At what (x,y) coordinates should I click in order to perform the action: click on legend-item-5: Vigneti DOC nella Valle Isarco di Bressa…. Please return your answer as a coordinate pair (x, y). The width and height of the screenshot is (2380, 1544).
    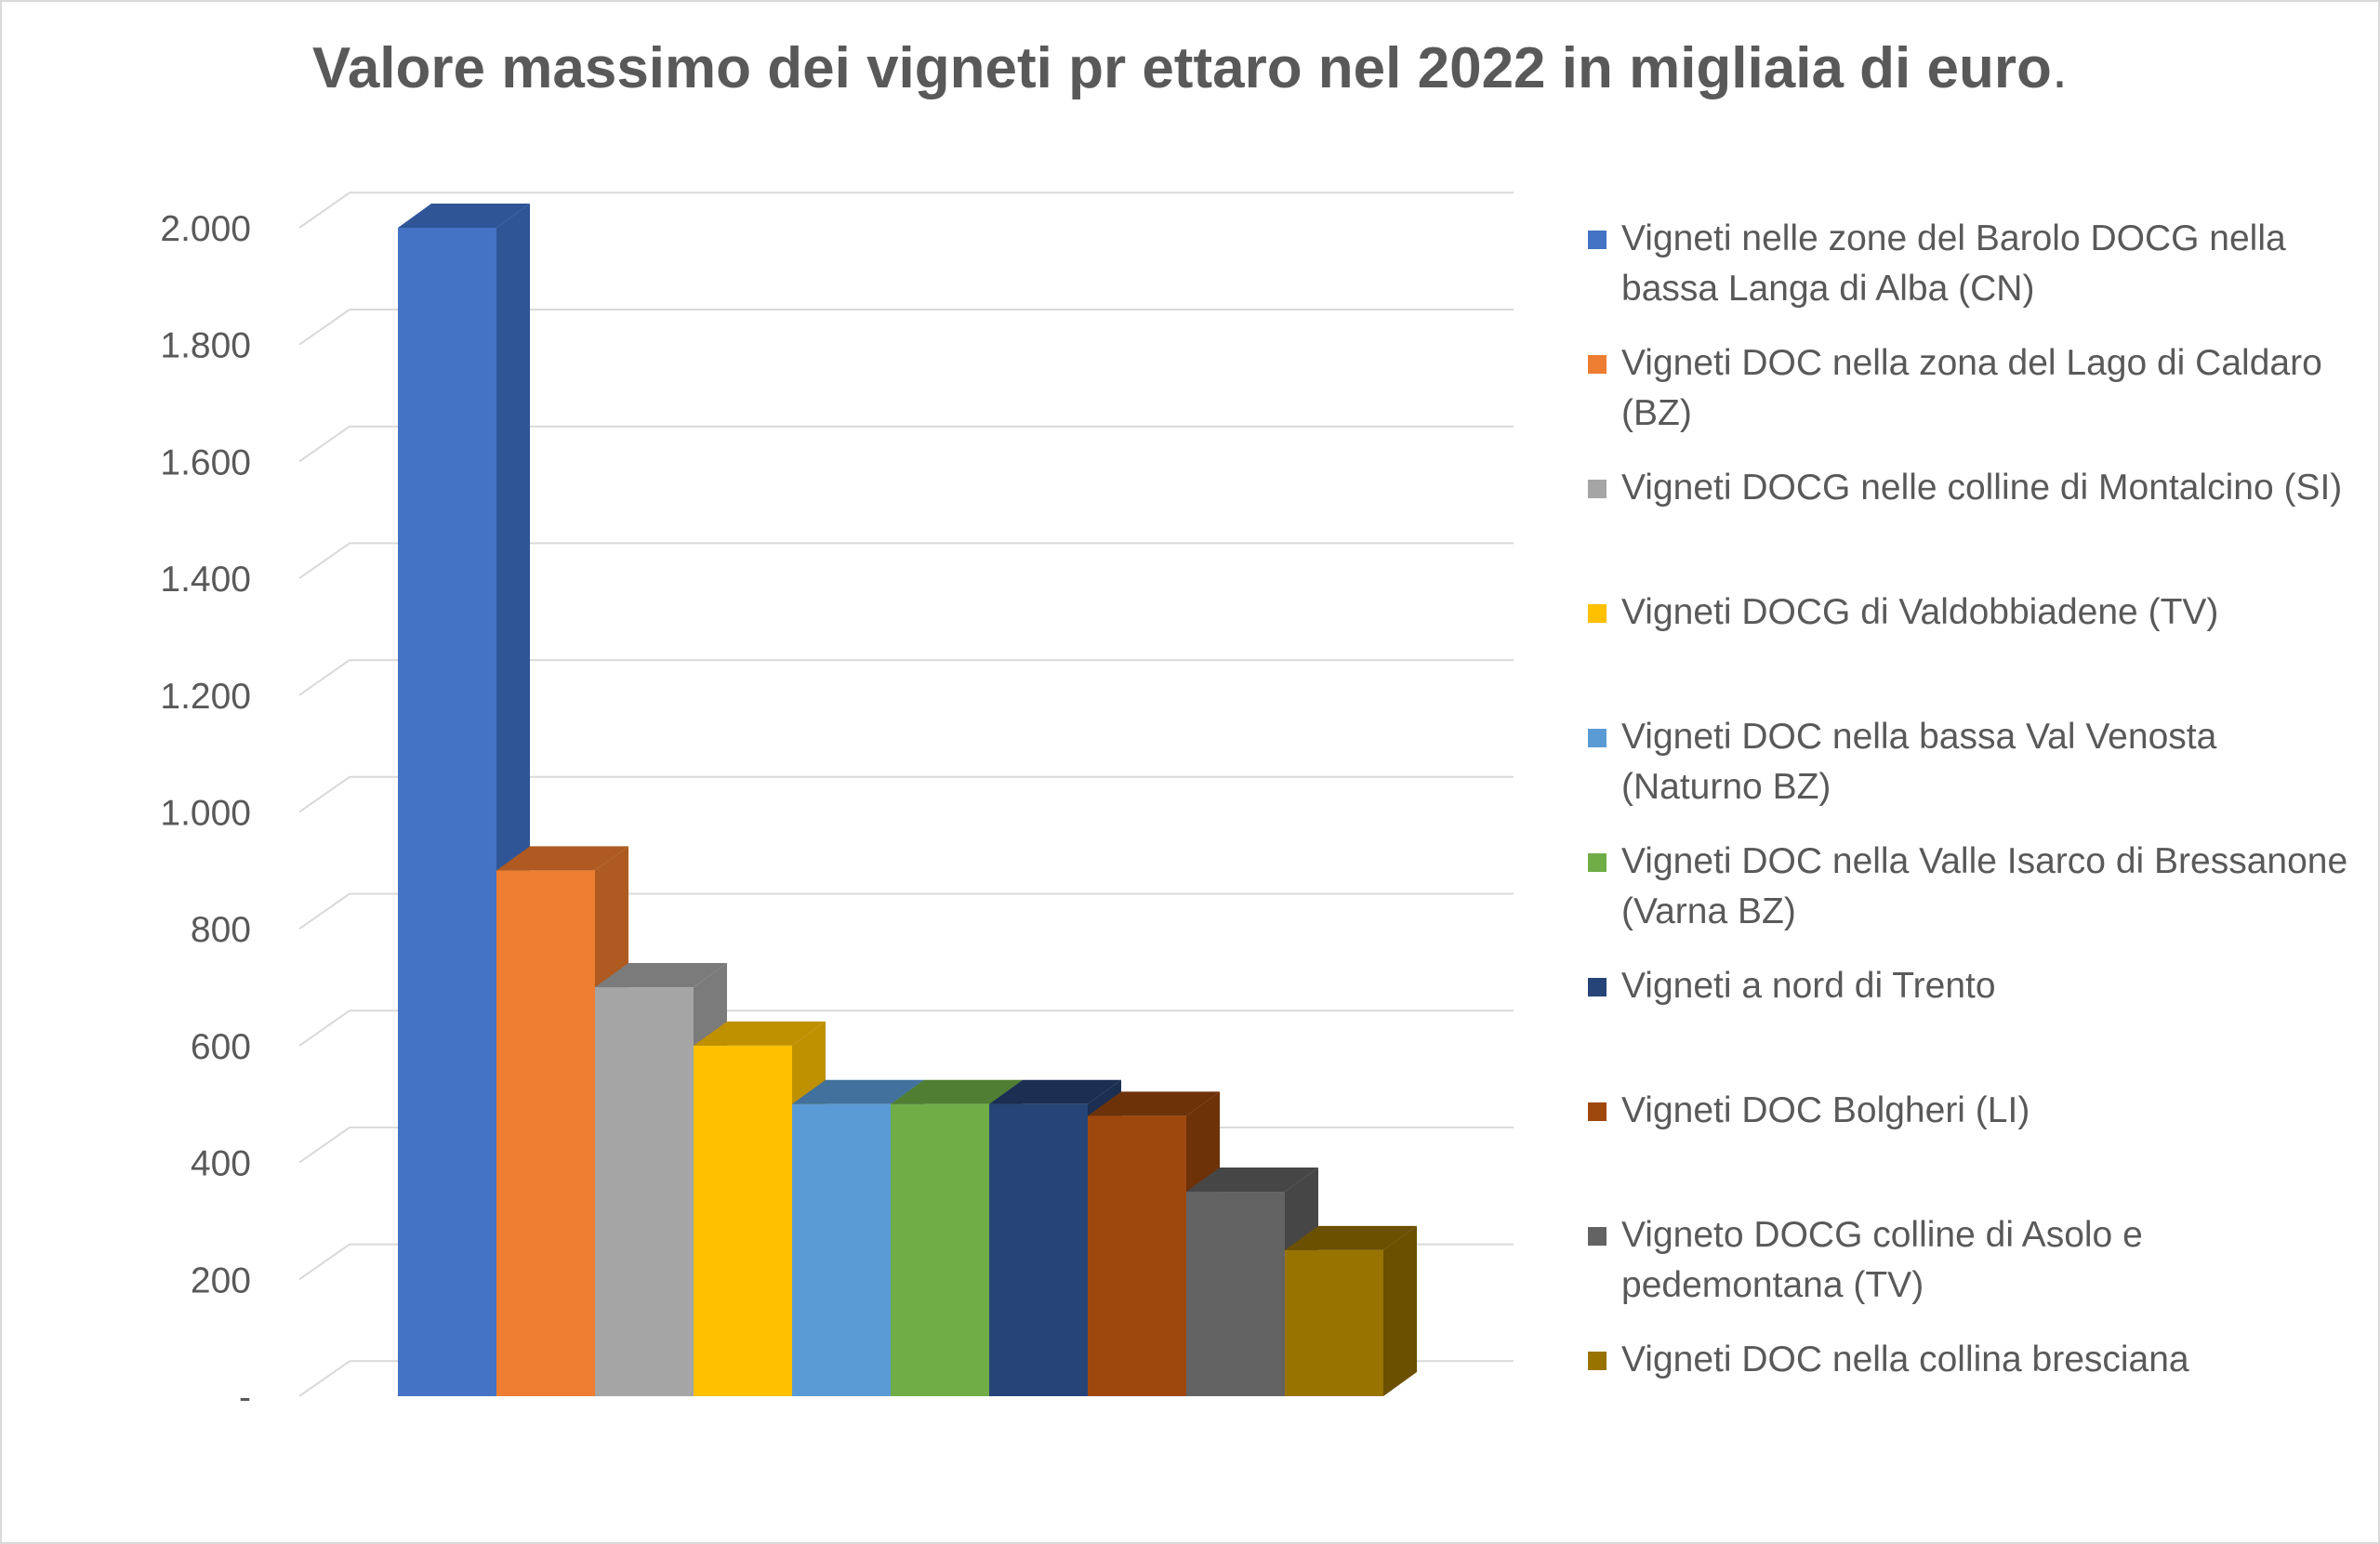
    Looking at the image, I should click on (1969, 887).